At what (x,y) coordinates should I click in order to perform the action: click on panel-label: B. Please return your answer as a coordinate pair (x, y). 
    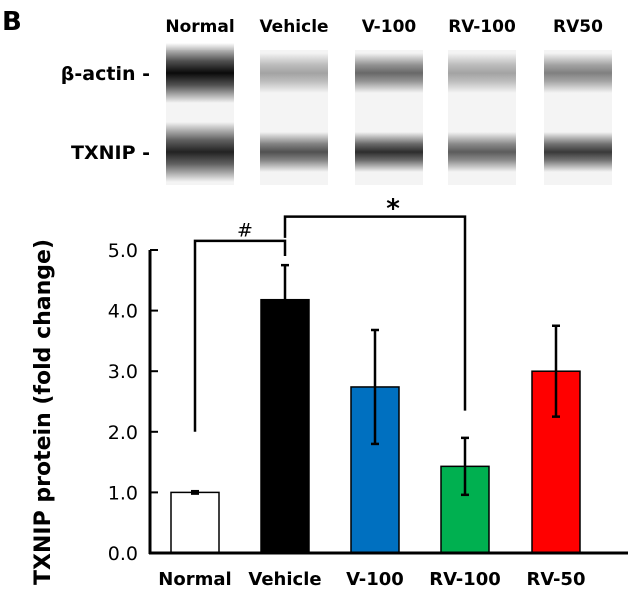
    Looking at the image, I should click on (12, 22).